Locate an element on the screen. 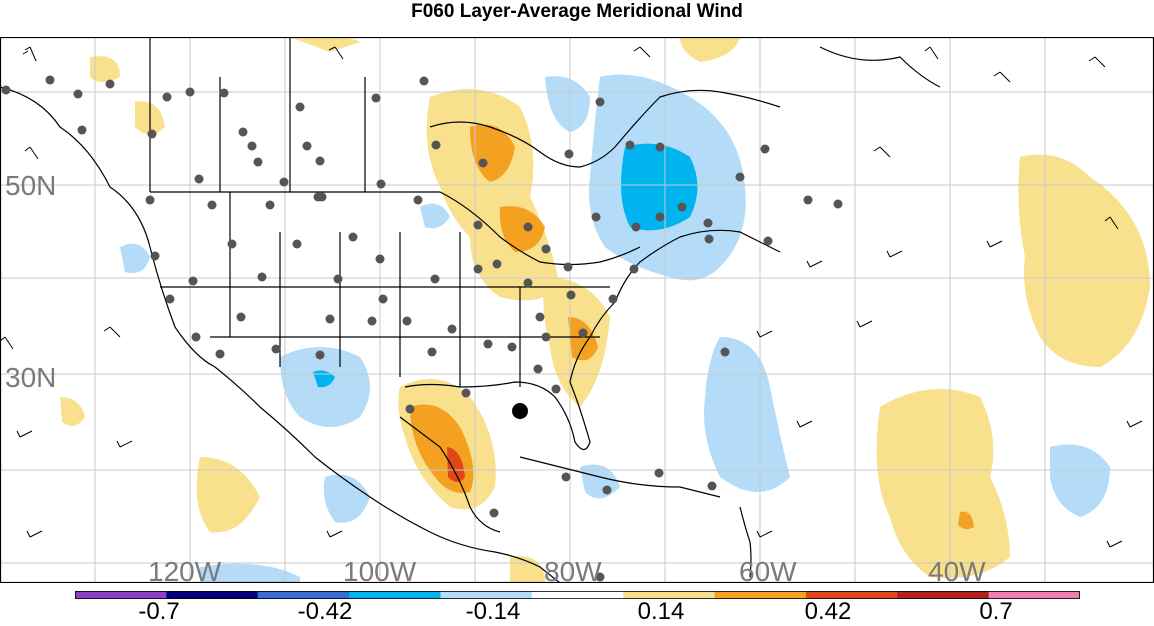  lon-label-120w: 120W is located at coordinates (185, 569).